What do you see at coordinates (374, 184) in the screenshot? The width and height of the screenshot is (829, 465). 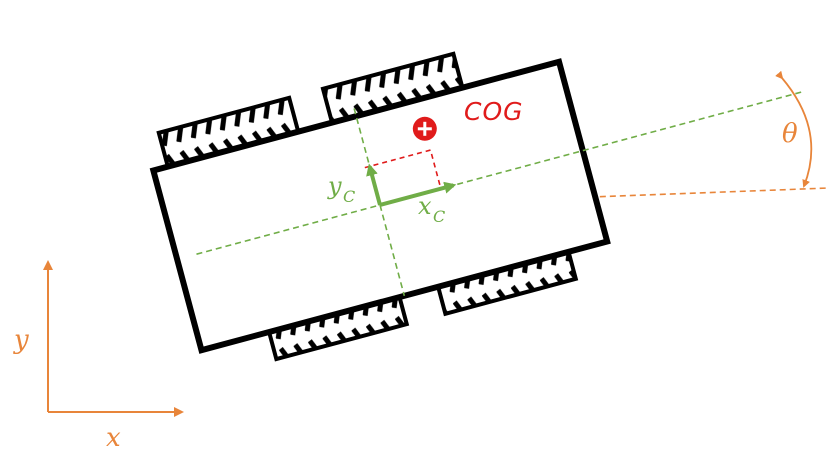 I see `body-y-axis-arrow` at bounding box center [374, 184].